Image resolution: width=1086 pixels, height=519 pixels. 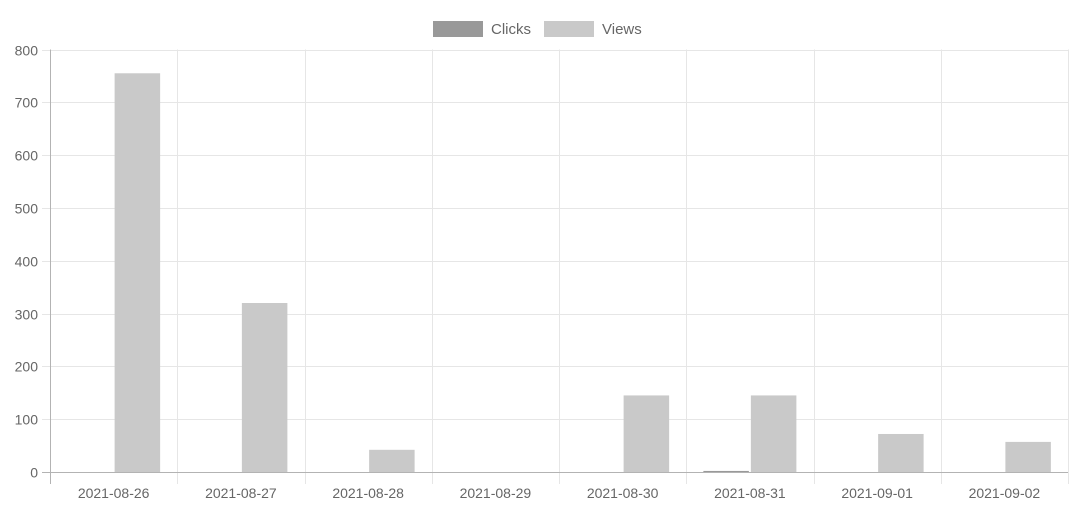 What do you see at coordinates (569, 29) in the screenshot?
I see `legend-swatch-views` at bounding box center [569, 29].